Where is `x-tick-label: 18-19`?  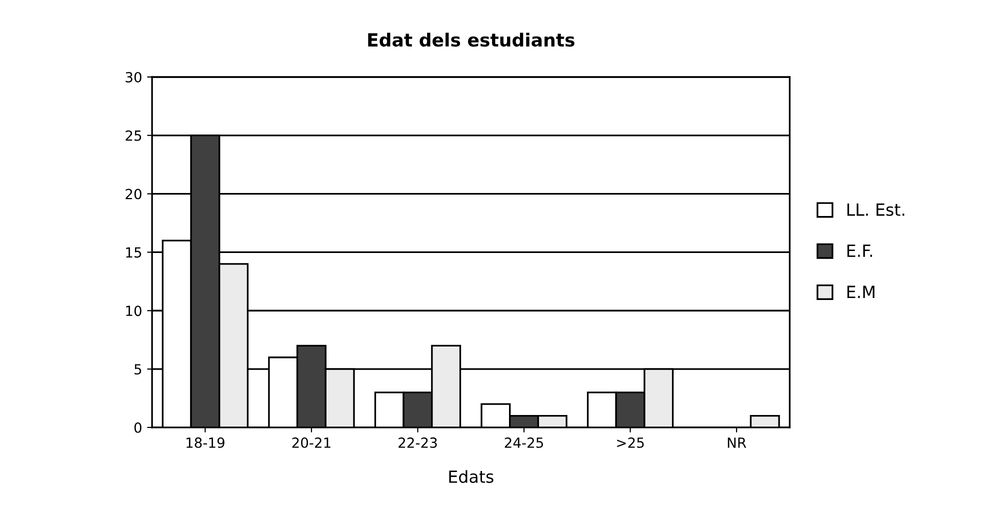 x-tick-label: 18-19 is located at coordinates (205, 442).